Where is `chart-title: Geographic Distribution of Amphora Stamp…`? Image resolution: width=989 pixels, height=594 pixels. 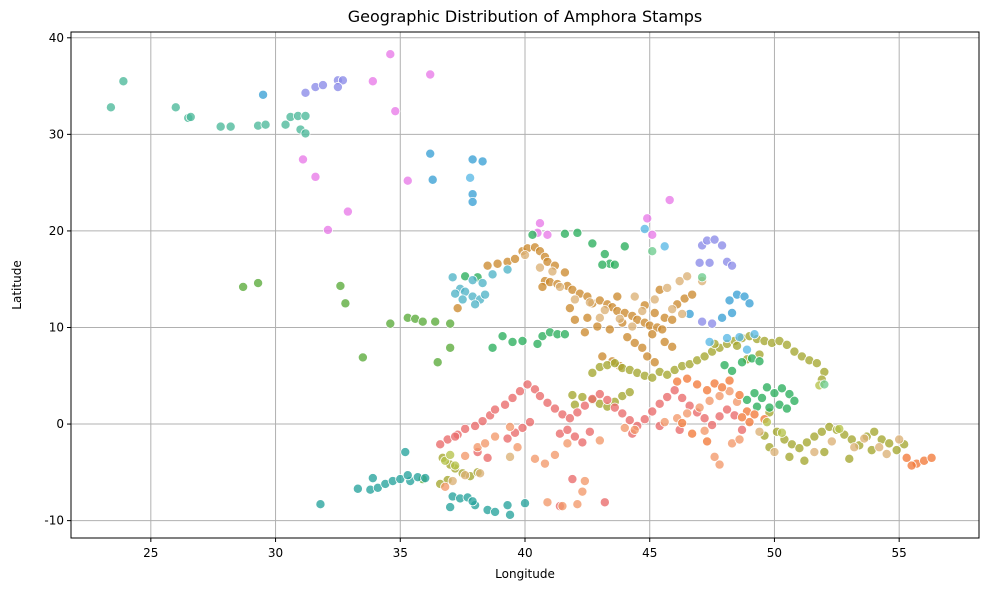 chart-title: Geographic Distribution of Amphora Stamp… is located at coordinates (525, 16).